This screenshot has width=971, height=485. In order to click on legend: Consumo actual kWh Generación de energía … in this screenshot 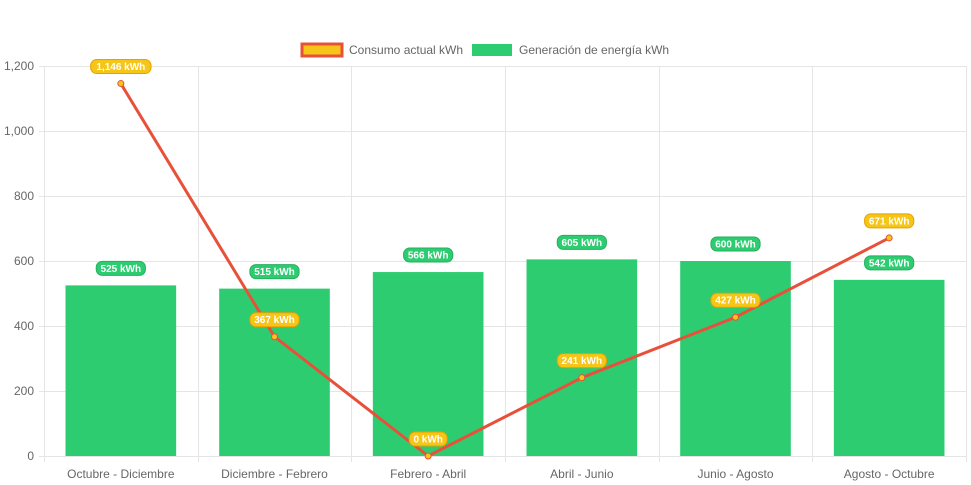, I will do `click(484, 50)`.